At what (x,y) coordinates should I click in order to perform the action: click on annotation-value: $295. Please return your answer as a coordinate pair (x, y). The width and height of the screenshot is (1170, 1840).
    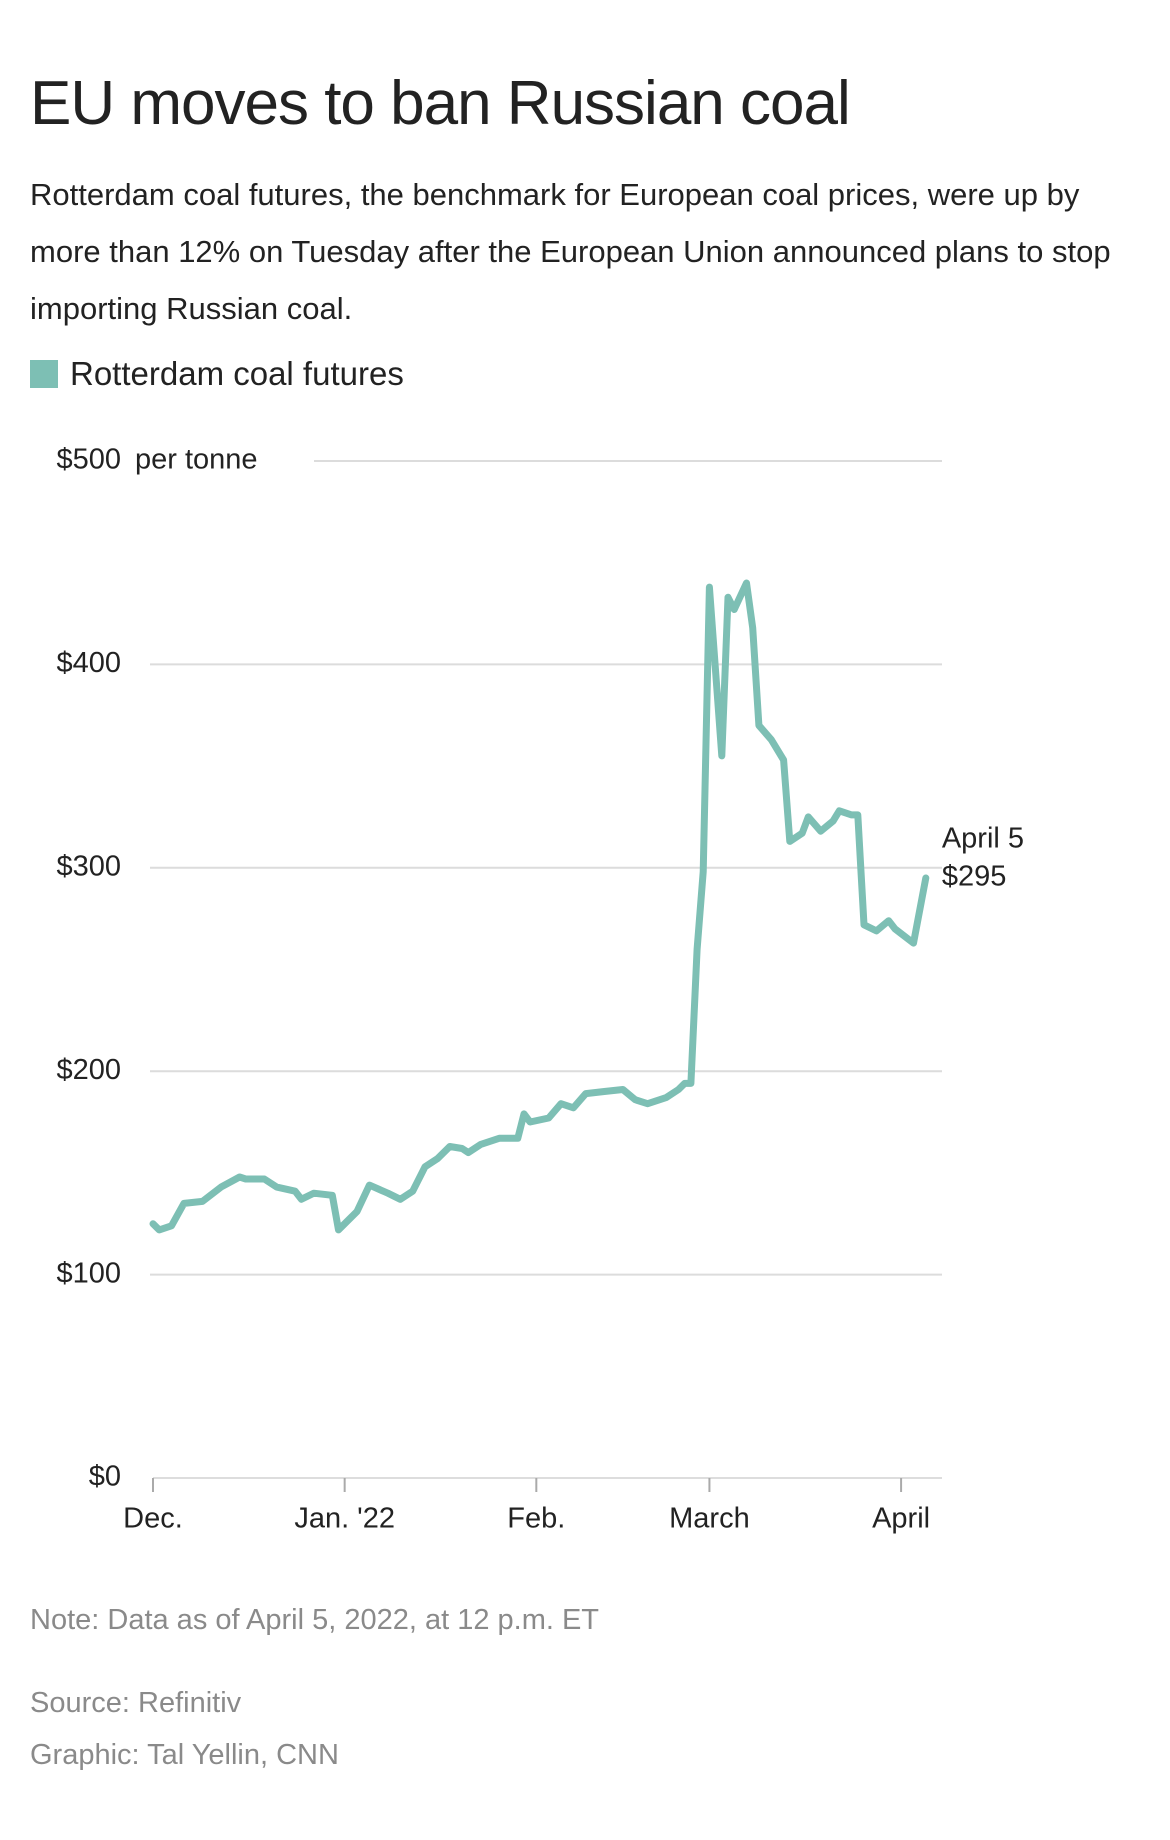
    Looking at the image, I should click on (974, 877).